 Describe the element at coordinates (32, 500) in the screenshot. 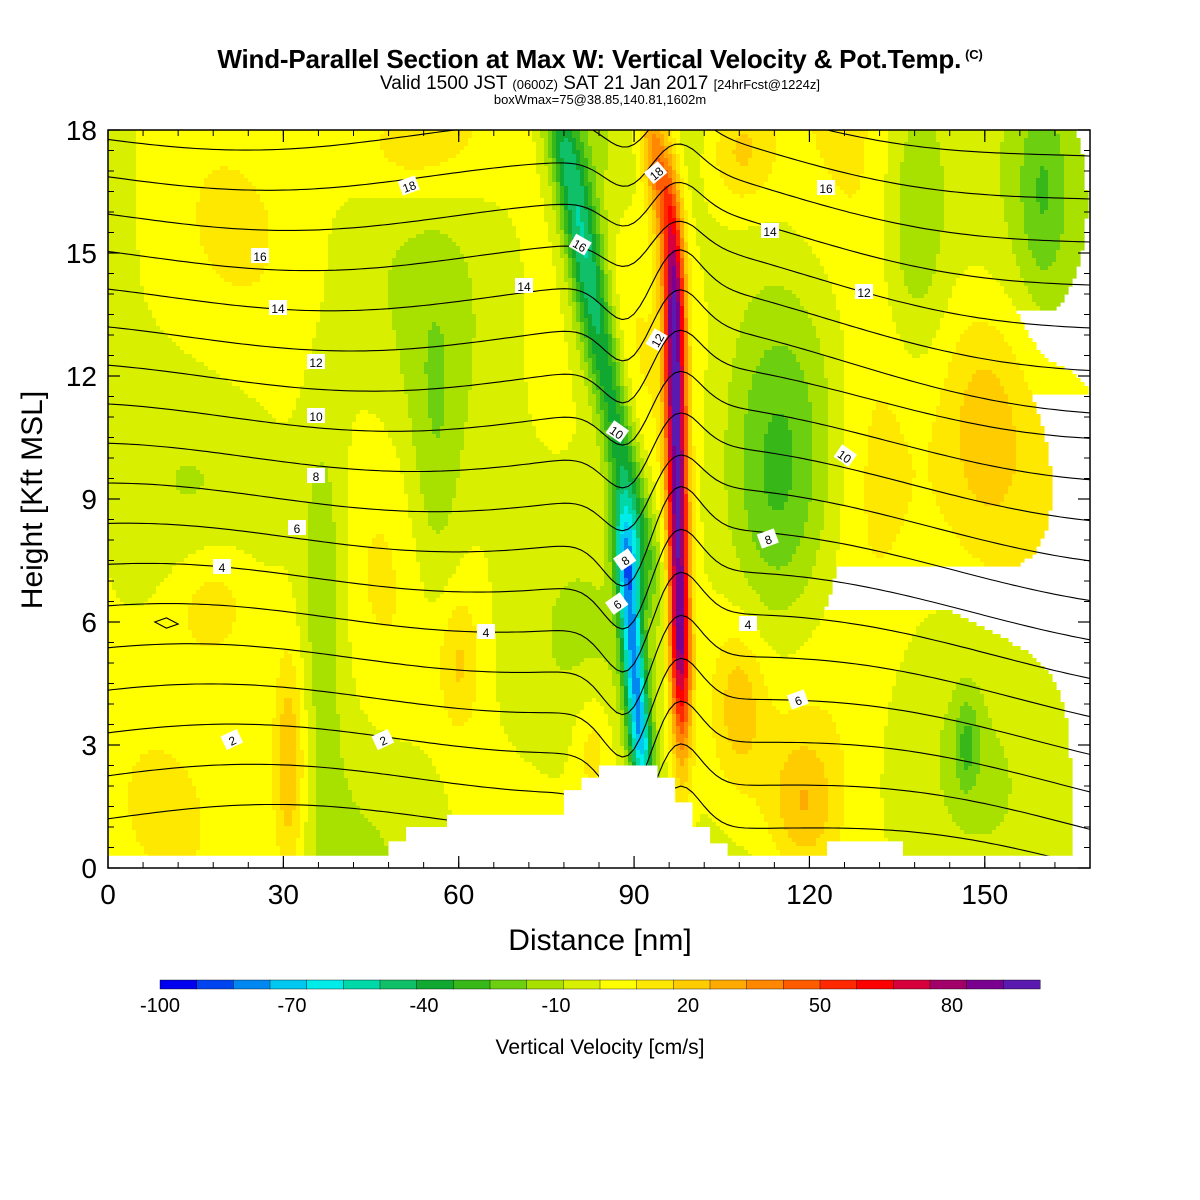

I see `y-axis-label: Height [Kft MSL]` at that location.